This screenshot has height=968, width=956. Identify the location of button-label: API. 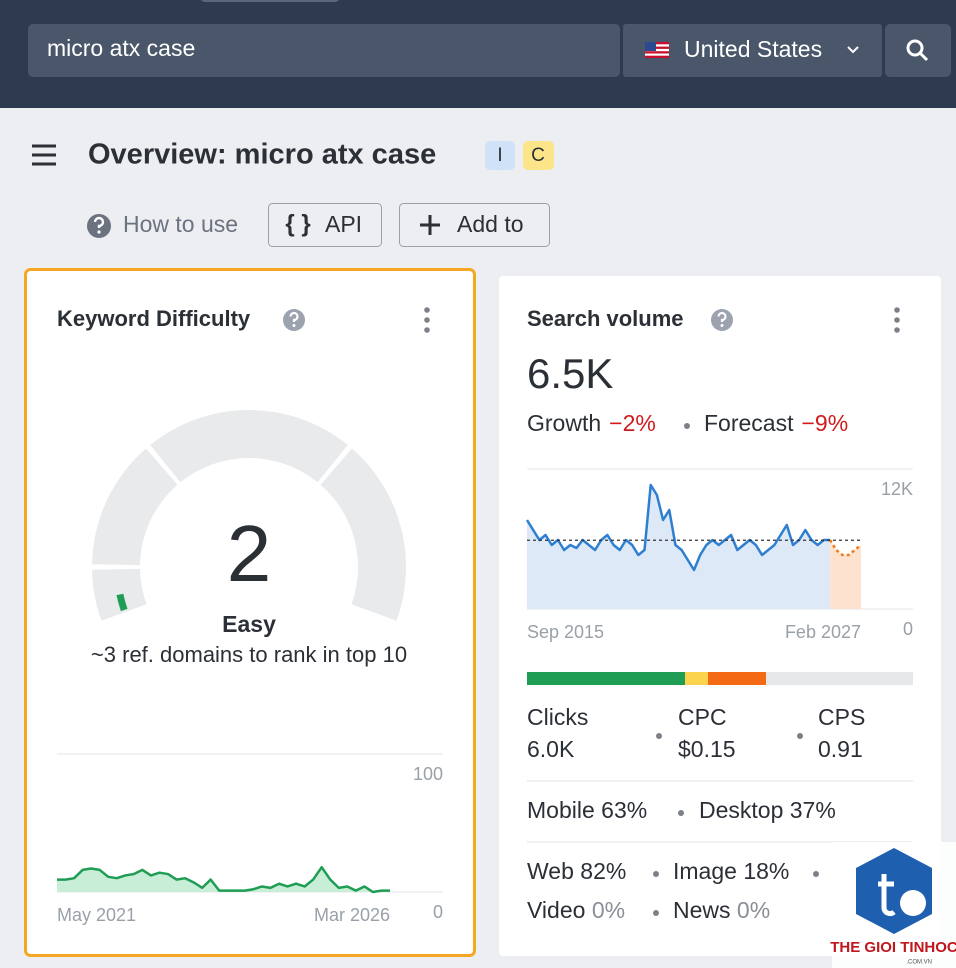
(343, 224).